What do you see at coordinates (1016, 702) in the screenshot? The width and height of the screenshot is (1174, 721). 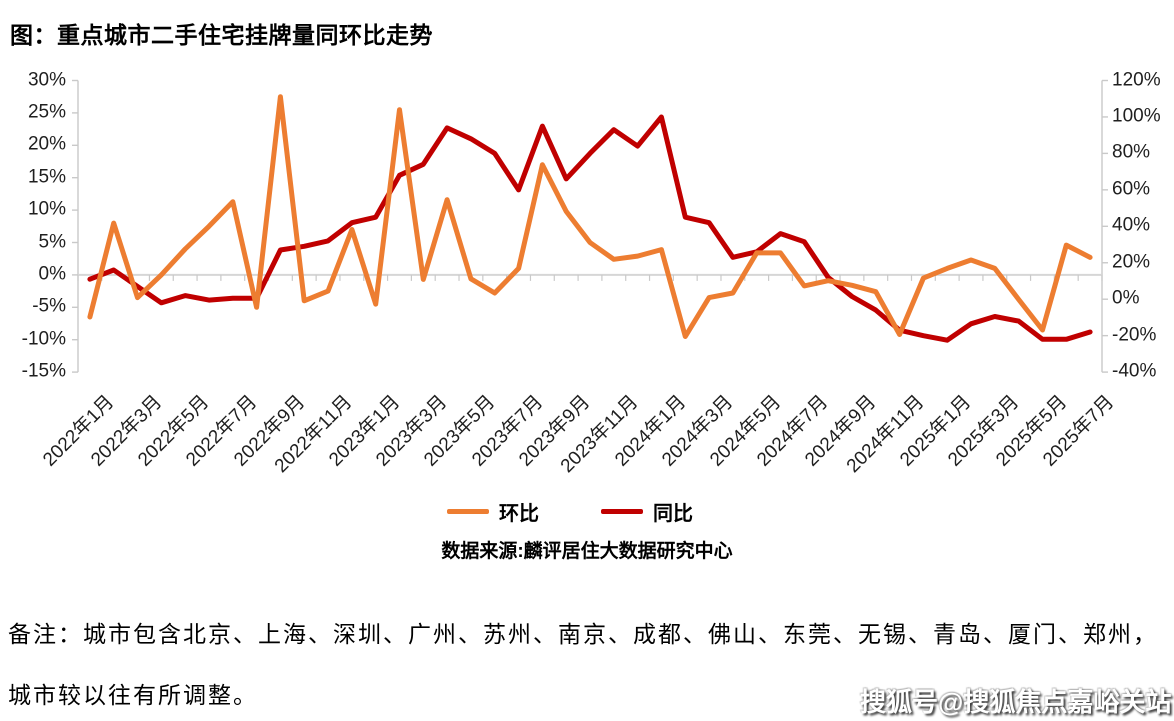 I see `watermark: 搜狐号@搜狐焦点嘉峪关站` at bounding box center [1016, 702].